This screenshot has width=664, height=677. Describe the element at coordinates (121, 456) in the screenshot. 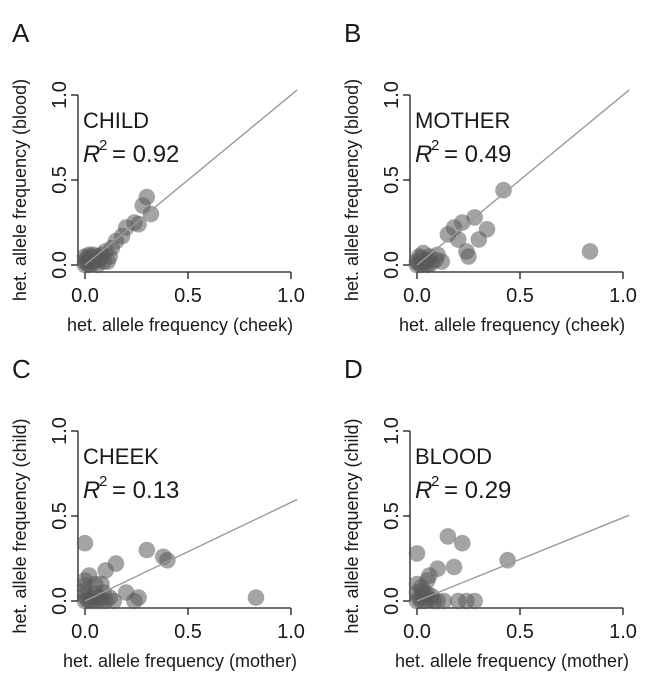

I see `panel-label: CHEEK` at that location.